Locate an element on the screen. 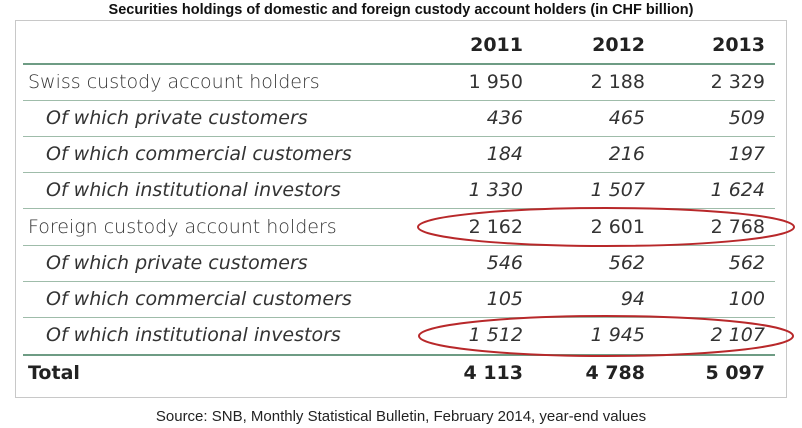 The height and width of the screenshot is (428, 802). table-row-total: Total 4 113 4 788 5 097 is located at coordinates (399, 373).